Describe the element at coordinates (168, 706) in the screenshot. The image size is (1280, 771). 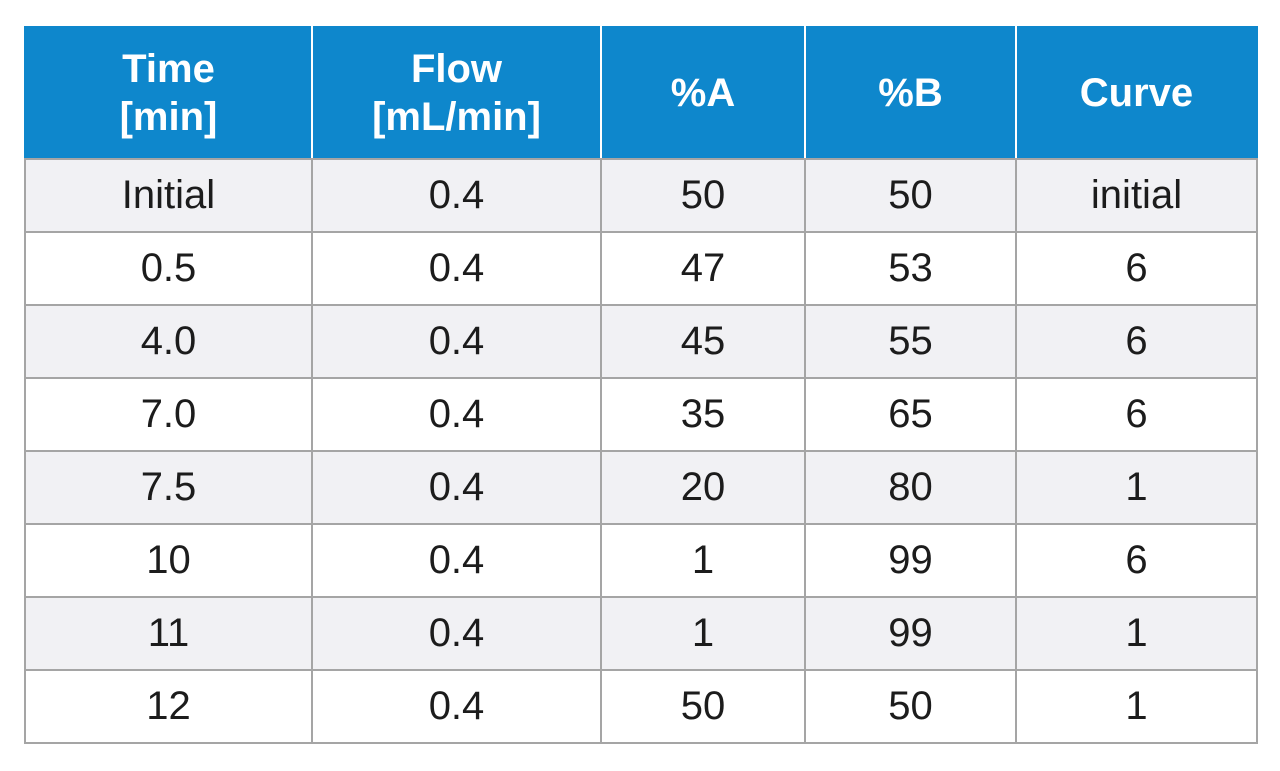
I see `cell-time: 12` at that location.